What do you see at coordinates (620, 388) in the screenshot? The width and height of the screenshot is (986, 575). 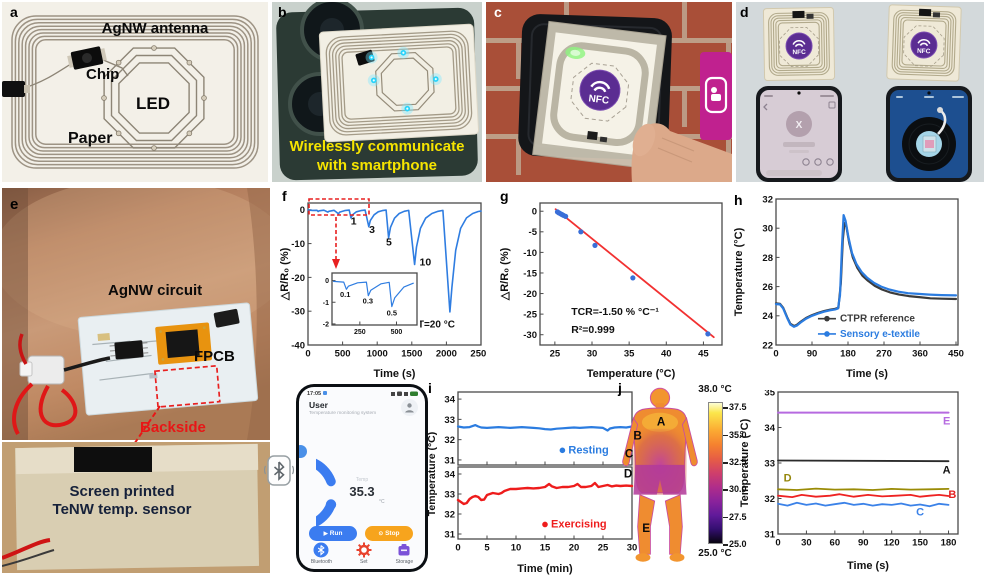 I see `panel-letter-j: j` at bounding box center [620, 388].